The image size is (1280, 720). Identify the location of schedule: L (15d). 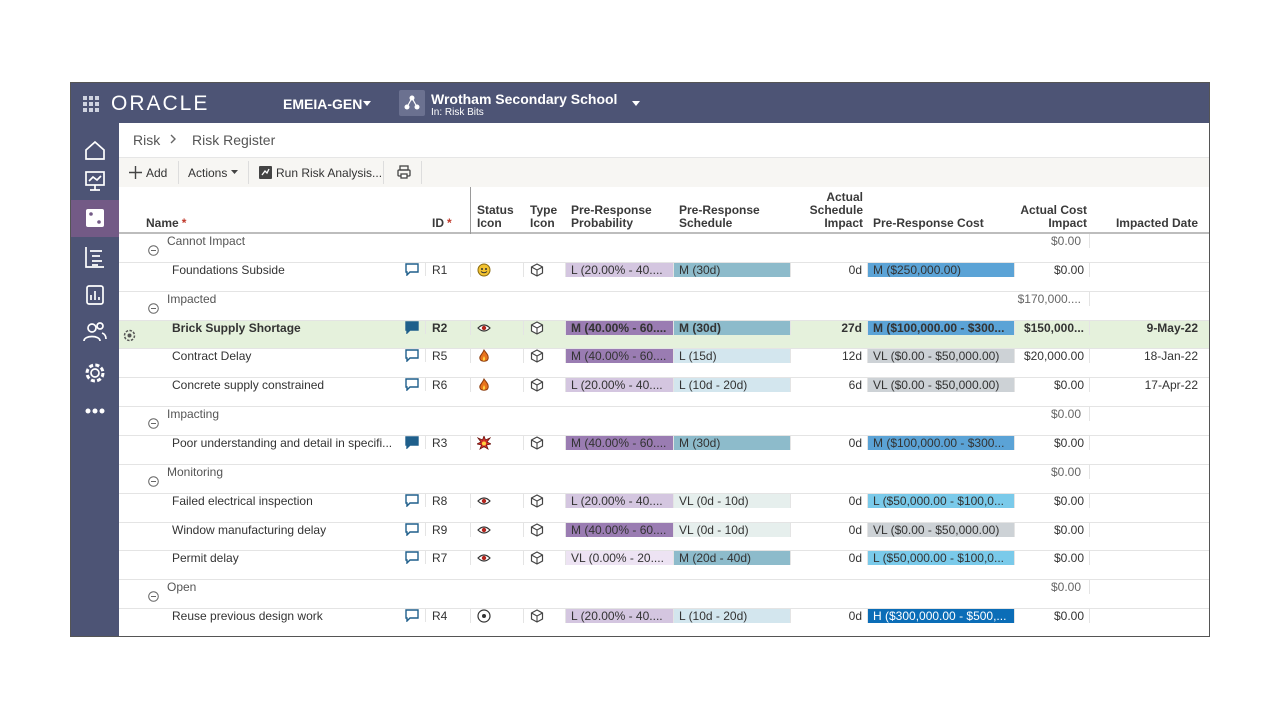
(732, 356).